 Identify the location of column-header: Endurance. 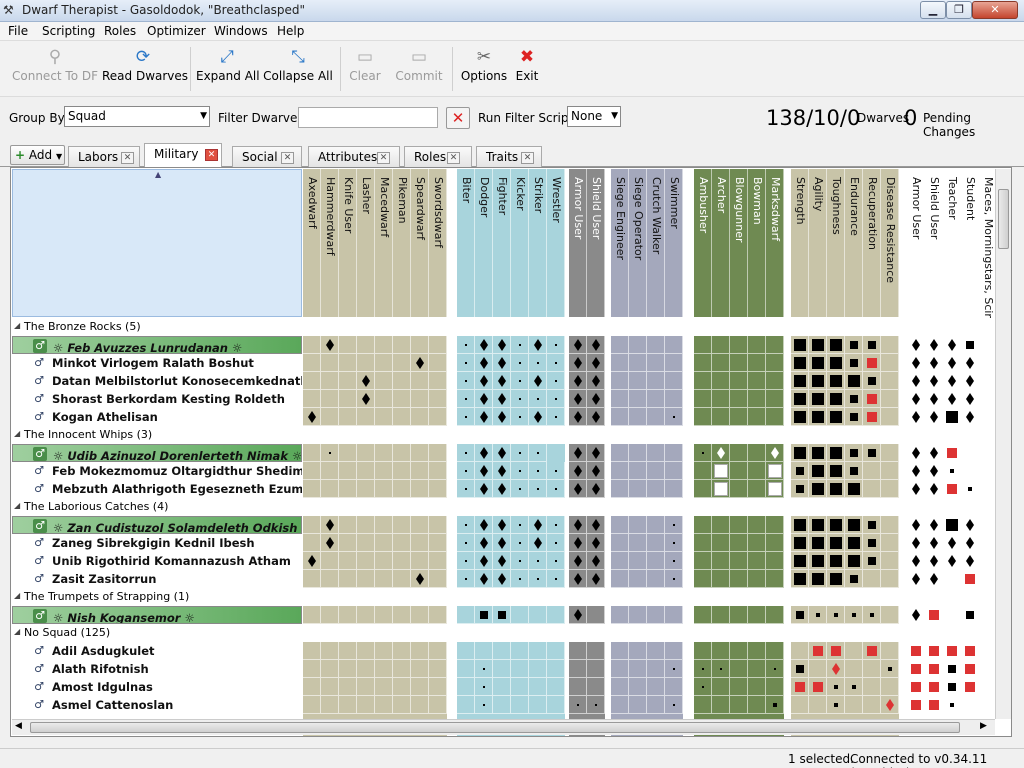
(854, 243).